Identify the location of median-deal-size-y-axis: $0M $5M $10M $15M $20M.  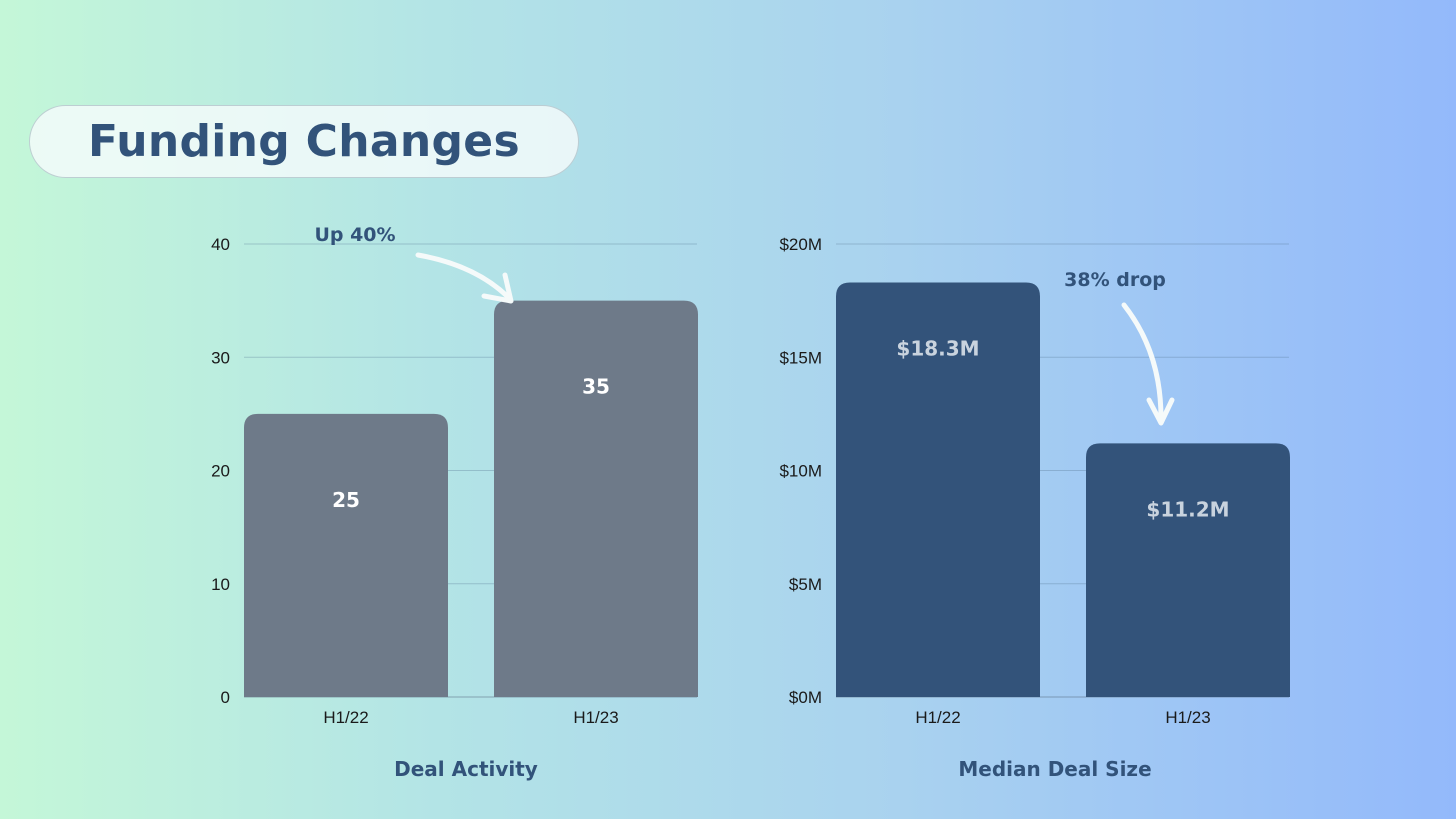
(800, 471).